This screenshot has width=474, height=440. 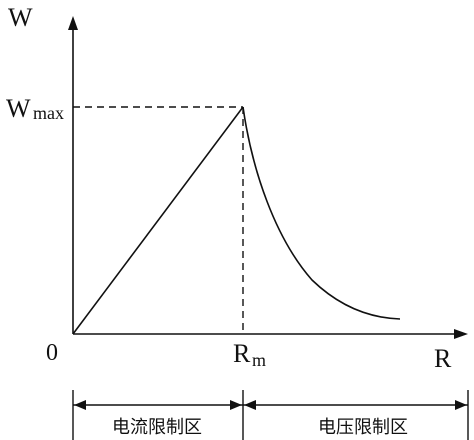 What do you see at coordinates (363, 427) in the screenshot?
I see `voltage-limit-region-label: 电压限制区` at bounding box center [363, 427].